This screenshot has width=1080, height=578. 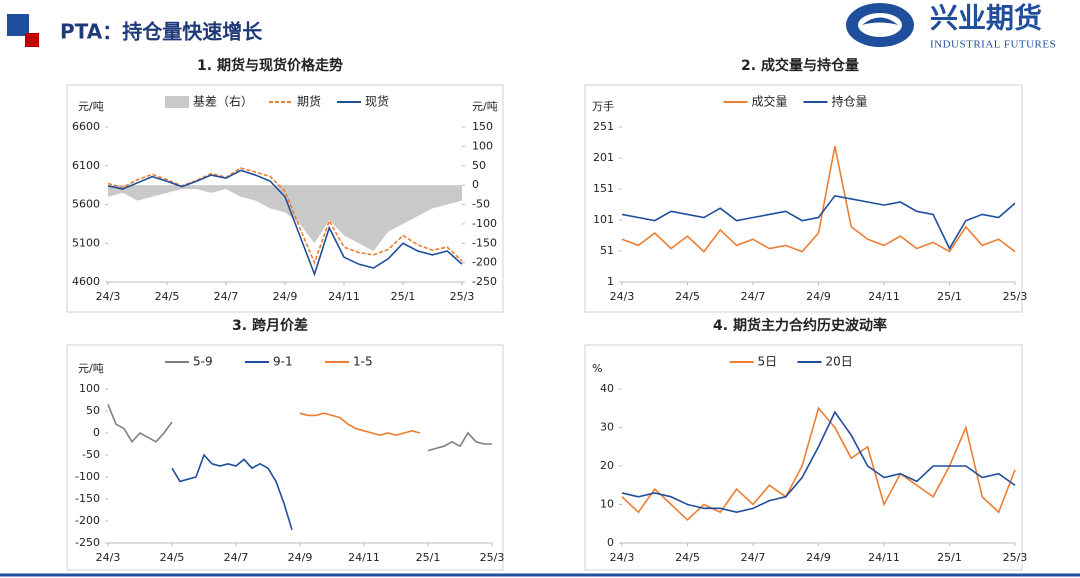 I want to click on y-tick-label: 6600, so click(x=86, y=126).